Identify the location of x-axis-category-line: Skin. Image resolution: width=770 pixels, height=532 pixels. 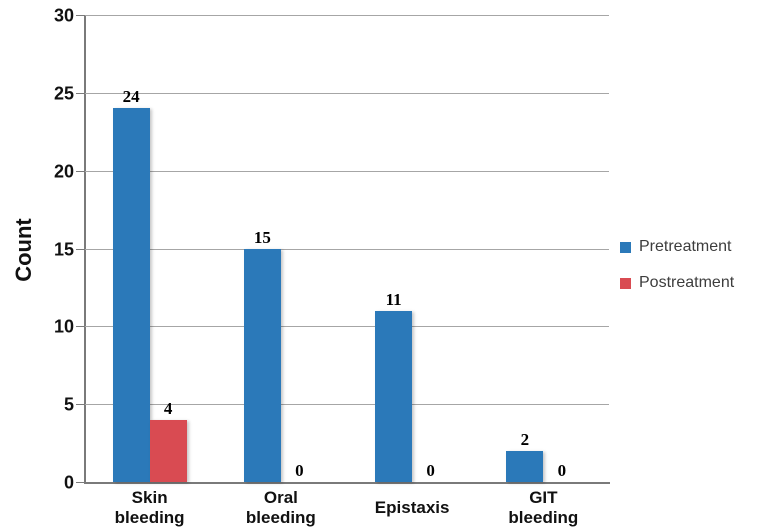
(149, 497).